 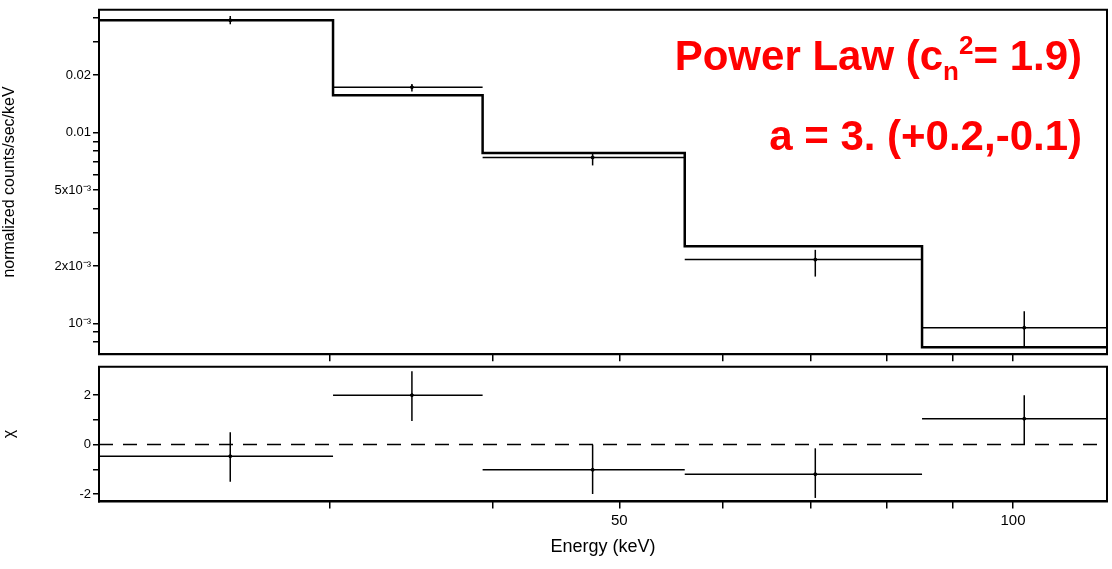 I want to click on x-tick-label: 50, so click(x=619, y=519).